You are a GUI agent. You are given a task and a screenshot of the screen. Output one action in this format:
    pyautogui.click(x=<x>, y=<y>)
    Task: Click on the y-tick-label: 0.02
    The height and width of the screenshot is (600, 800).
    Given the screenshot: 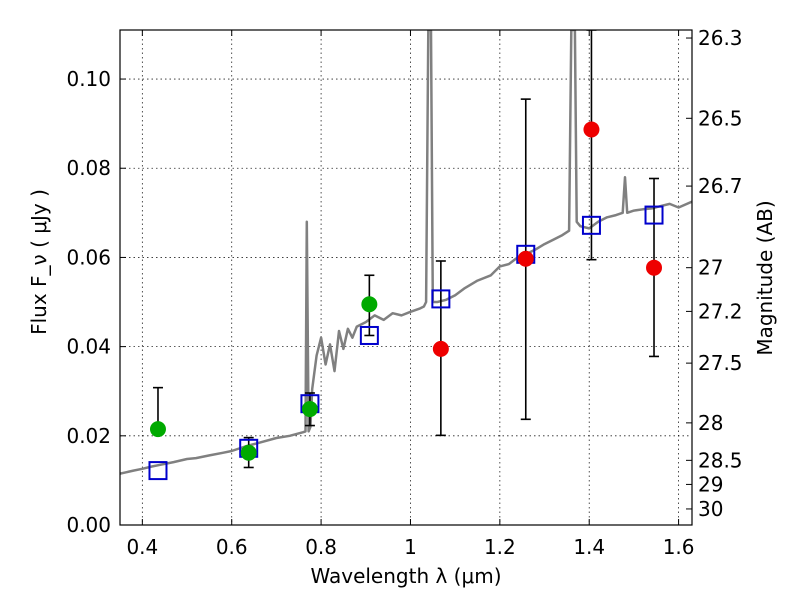 What is the action you would take?
    pyautogui.click(x=88, y=436)
    